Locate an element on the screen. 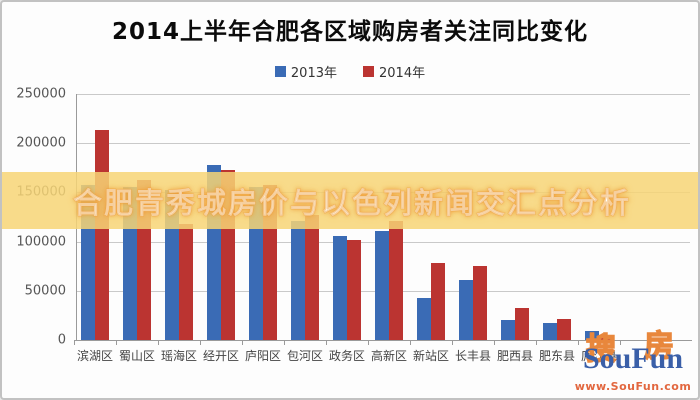 The height and width of the screenshot is (400, 700). soufun-watermark: 搜 房 SouFun www.SouFun.com is located at coordinates (633, 360).